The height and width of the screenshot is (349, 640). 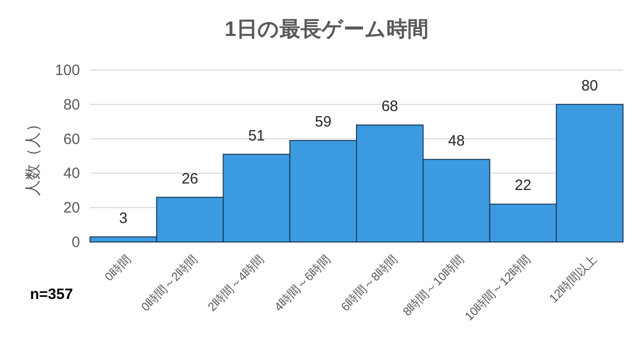 What do you see at coordinates (256, 135) in the screenshot?
I see `data-label: 51` at bounding box center [256, 135].